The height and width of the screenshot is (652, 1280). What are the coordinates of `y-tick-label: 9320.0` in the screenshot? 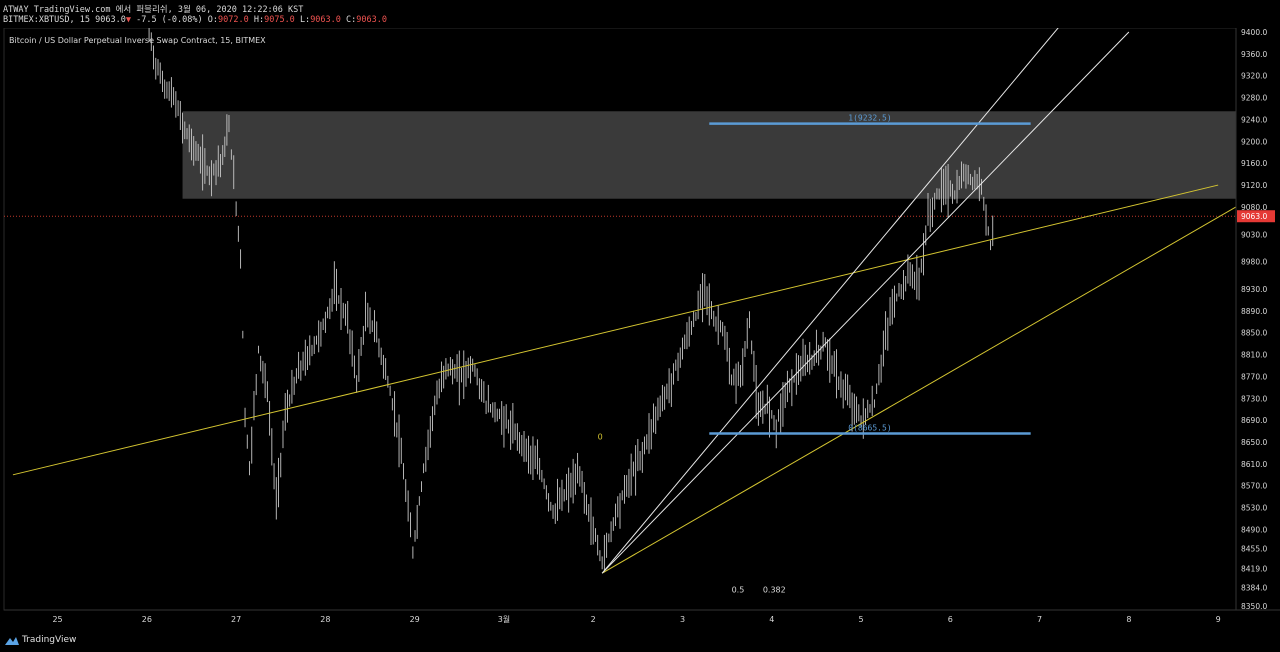 It's located at (1254, 76).